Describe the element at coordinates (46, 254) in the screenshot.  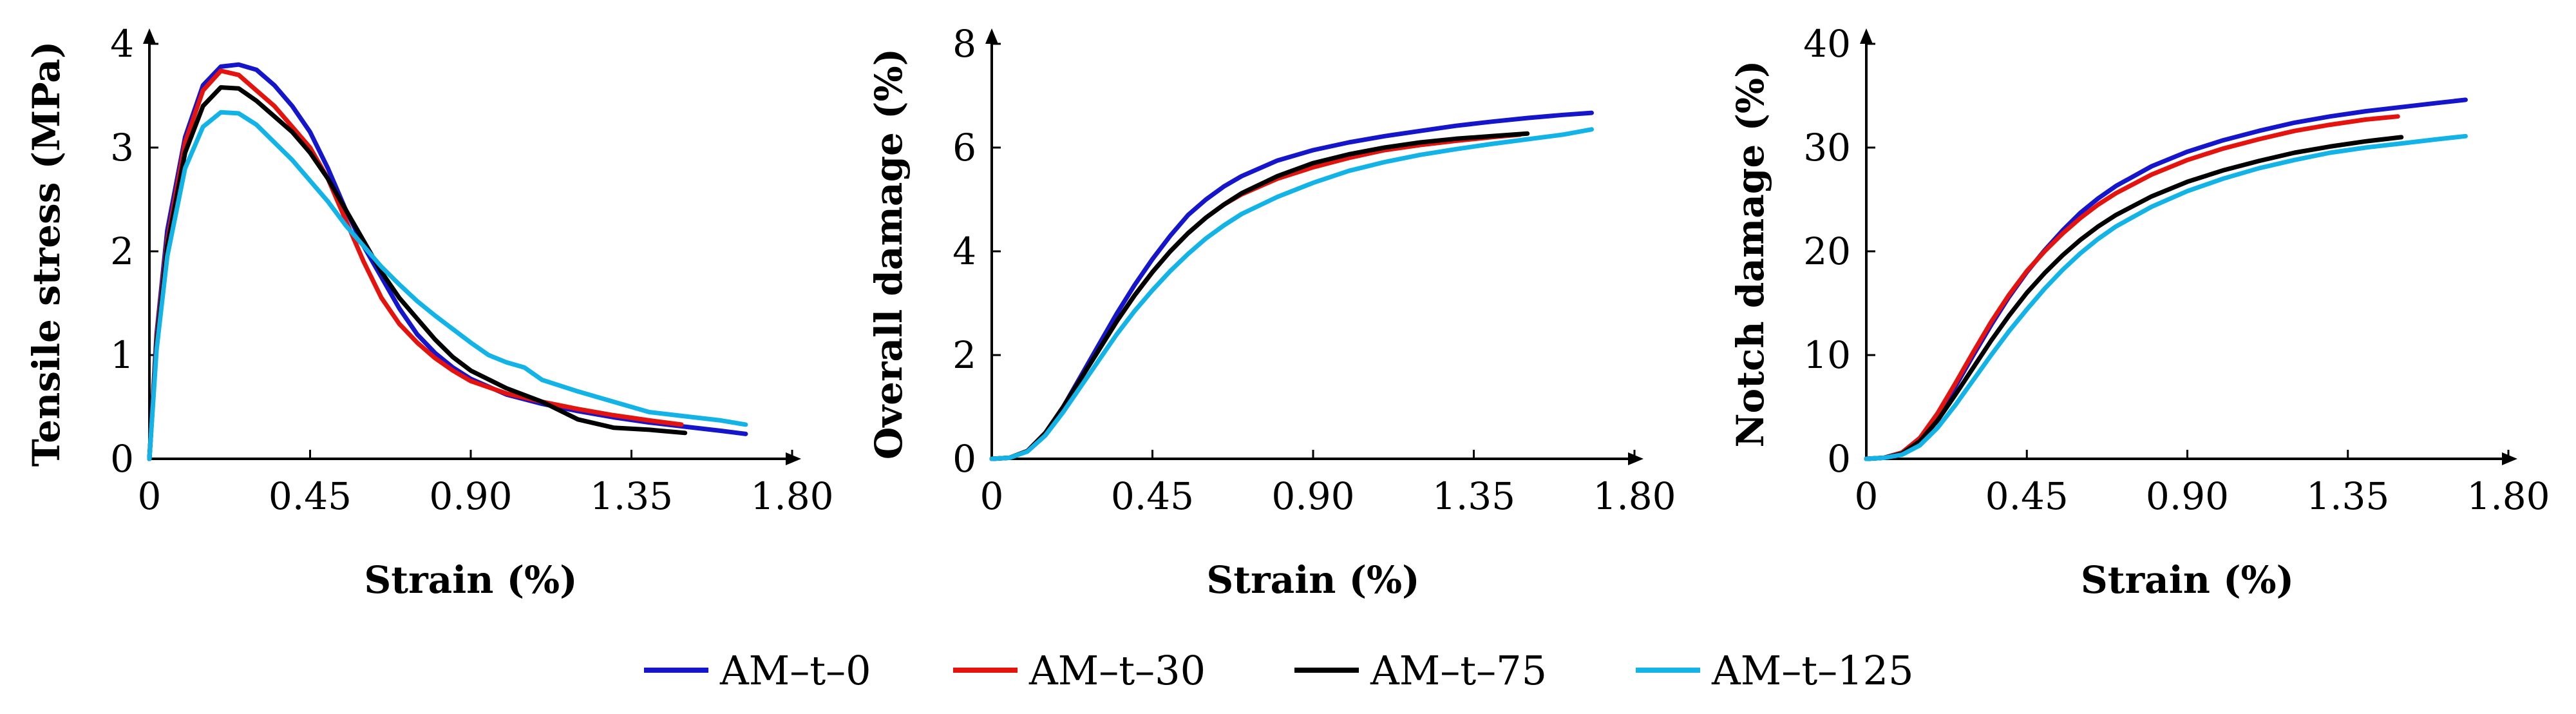
I see `y-axis-title: Tensile stress (MPa)` at that location.